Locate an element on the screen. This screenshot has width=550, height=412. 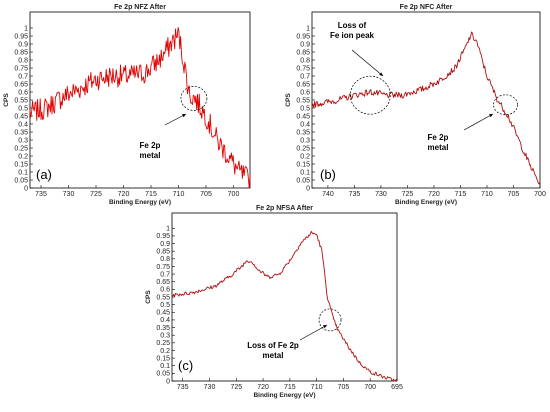
y-tick-label: 0.7 is located at coordinates (305, 76).